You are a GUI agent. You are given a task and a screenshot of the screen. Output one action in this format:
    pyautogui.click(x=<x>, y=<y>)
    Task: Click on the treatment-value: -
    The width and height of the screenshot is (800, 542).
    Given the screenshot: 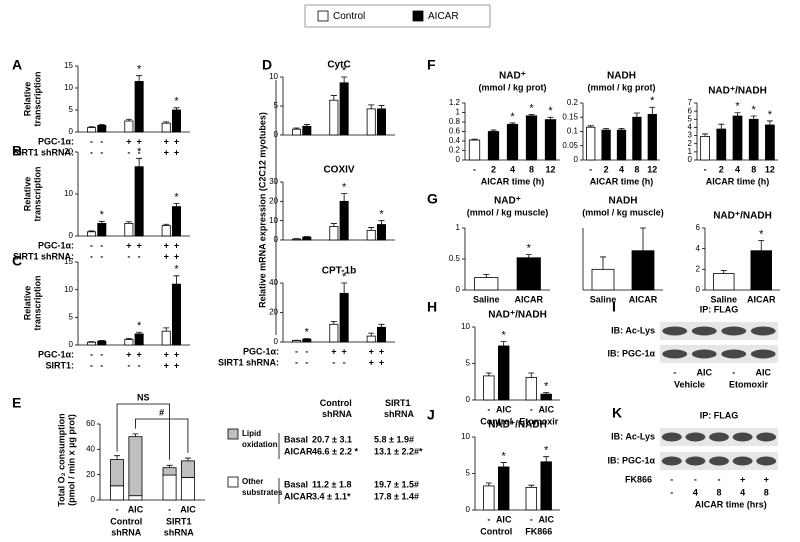 What is the action you would take?
    pyautogui.click(x=695, y=479)
    